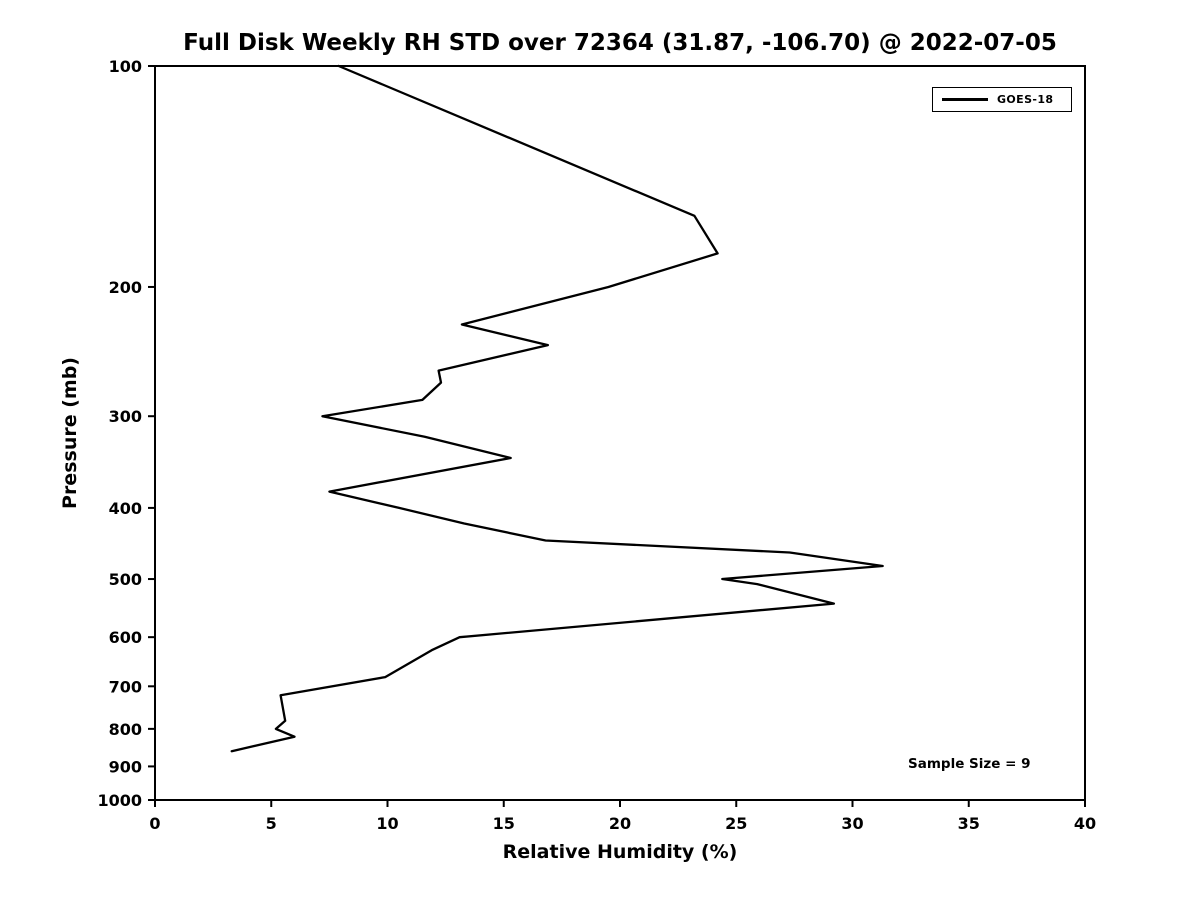  I want to click on y-axis-label: Pressure (mb), so click(70, 433).